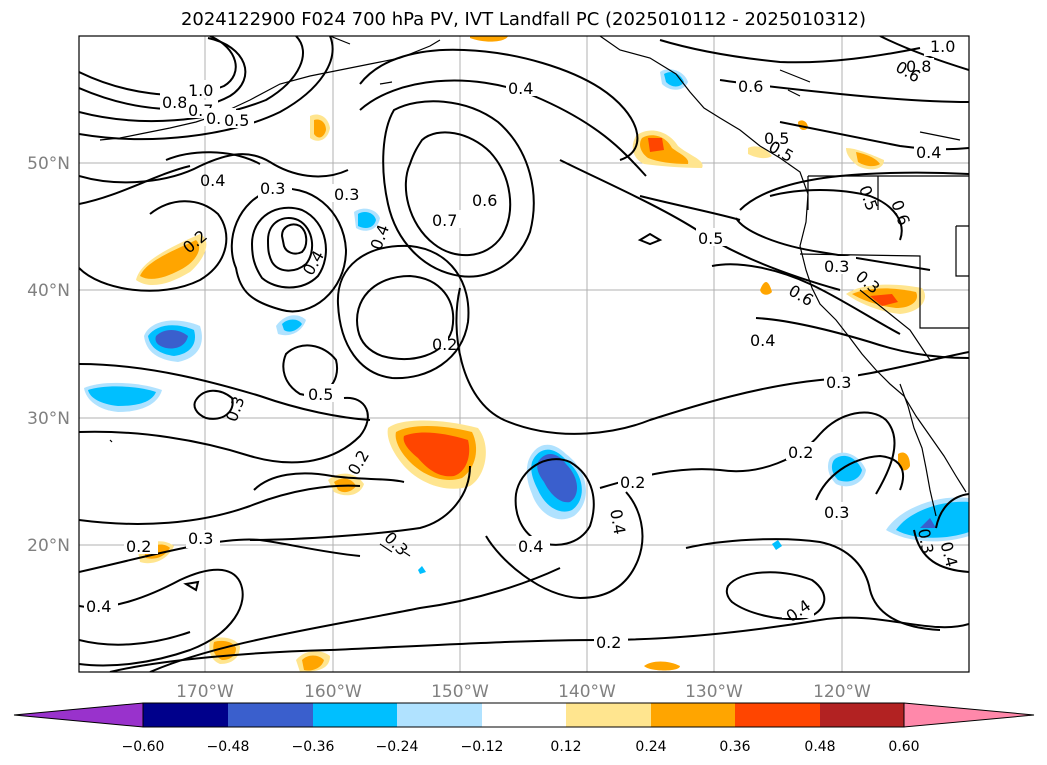 This screenshot has height=765, width=1047. Describe the element at coordinates (460, 692) in the screenshot. I see `lon-label-150w: 150°W` at that location.